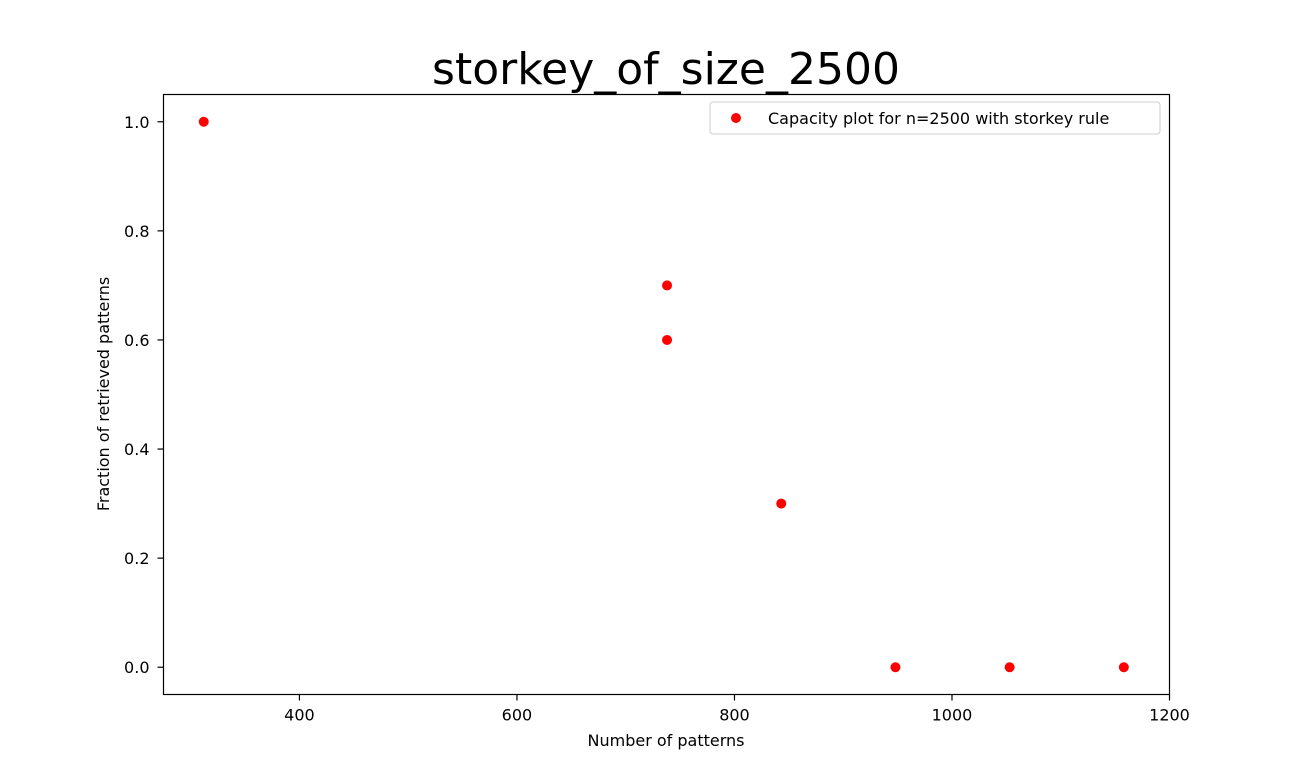 This screenshot has height=780, width=1300. I want to click on y-tick-label: 1.0, so click(136, 122).